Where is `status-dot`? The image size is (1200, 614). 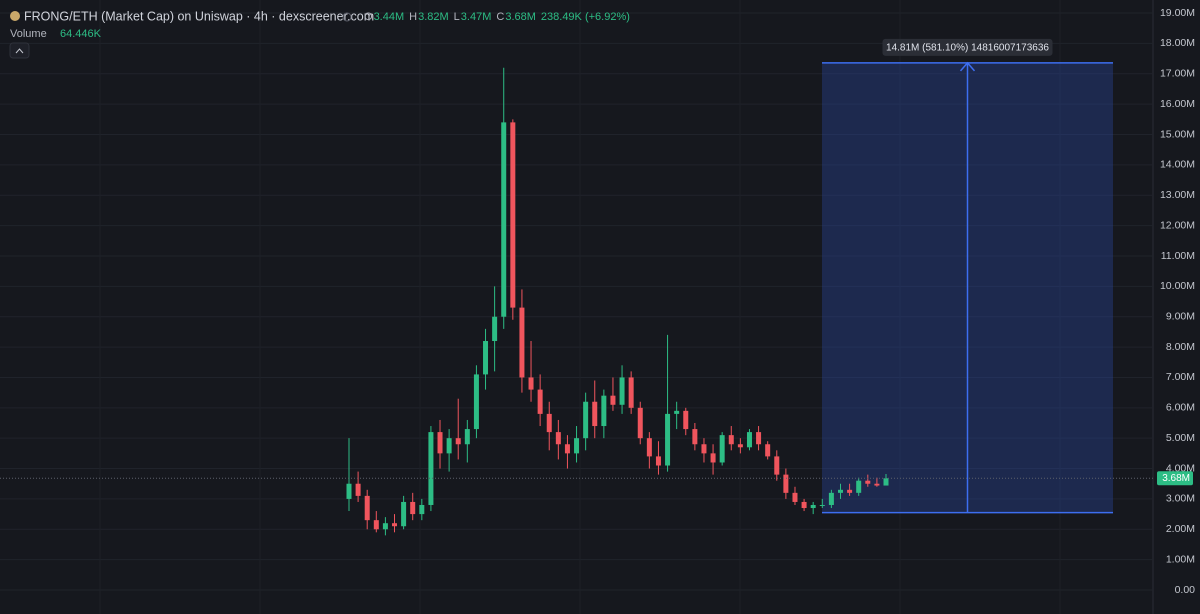 status-dot is located at coordinates (347, 17).